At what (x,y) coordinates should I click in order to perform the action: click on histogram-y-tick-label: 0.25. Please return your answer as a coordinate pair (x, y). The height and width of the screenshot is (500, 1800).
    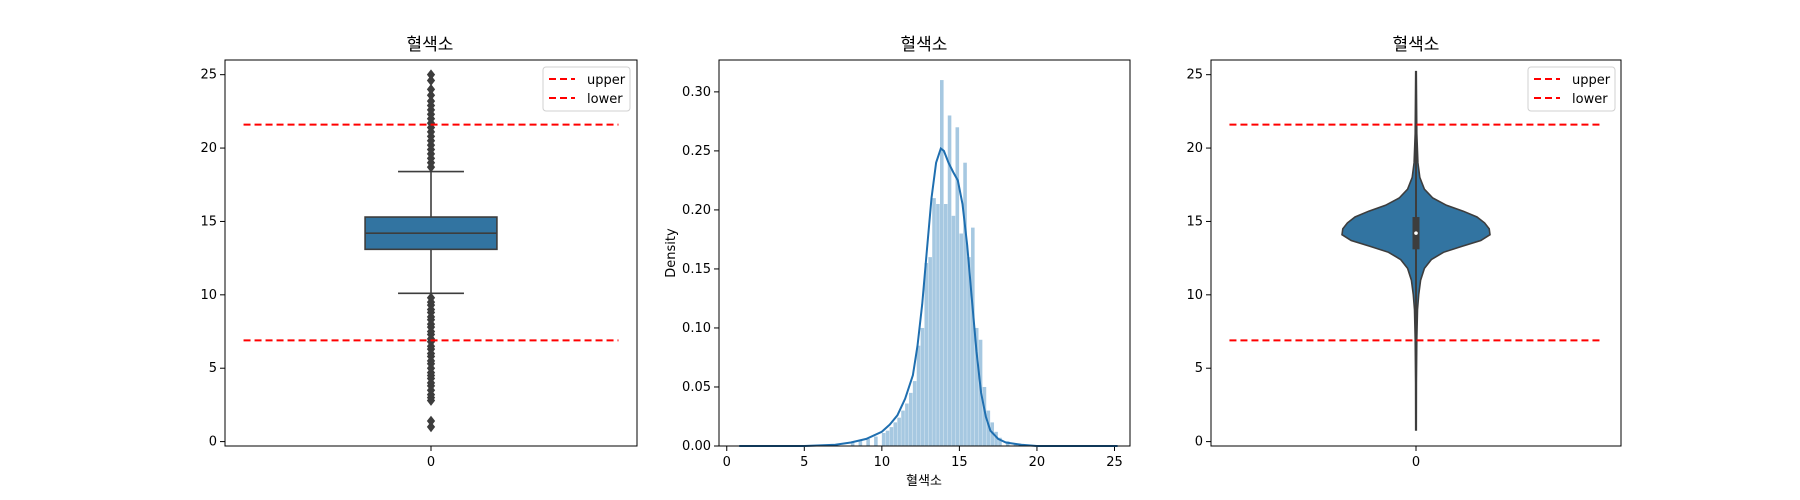
    Looking at the image, I should click on (696, 151).